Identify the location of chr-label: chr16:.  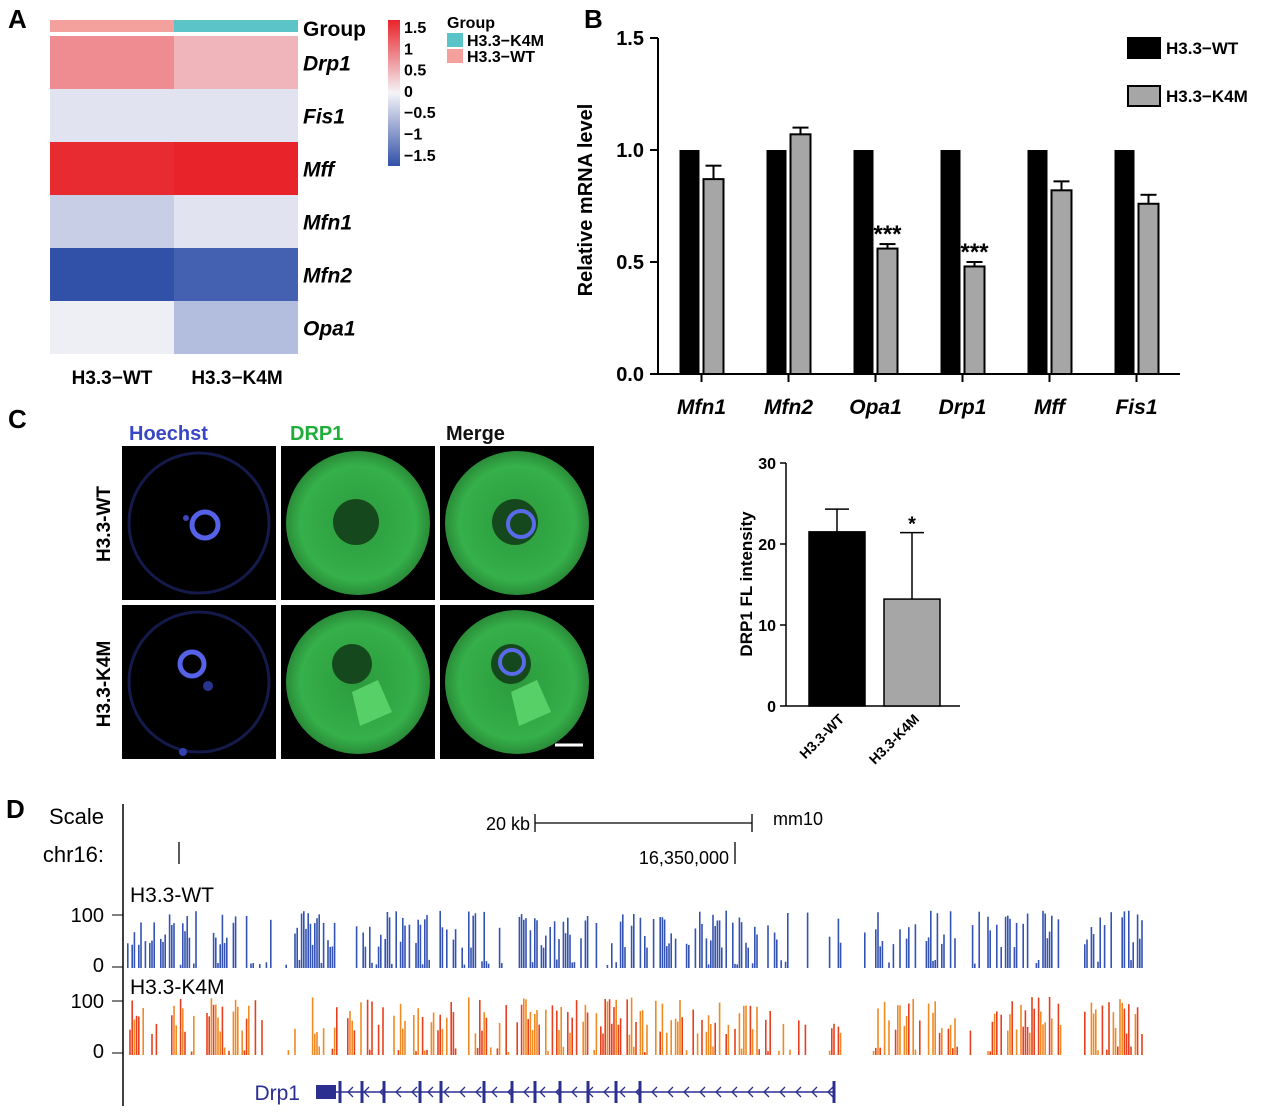
(73, 854).